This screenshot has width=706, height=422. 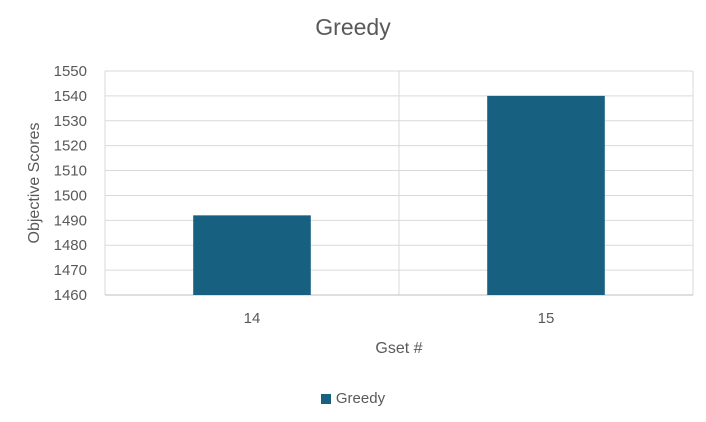 What do you see at coordinates (70, 295) in the screenshot?
I see `y-tick-label: 1460` at bounding box center [70, 295].